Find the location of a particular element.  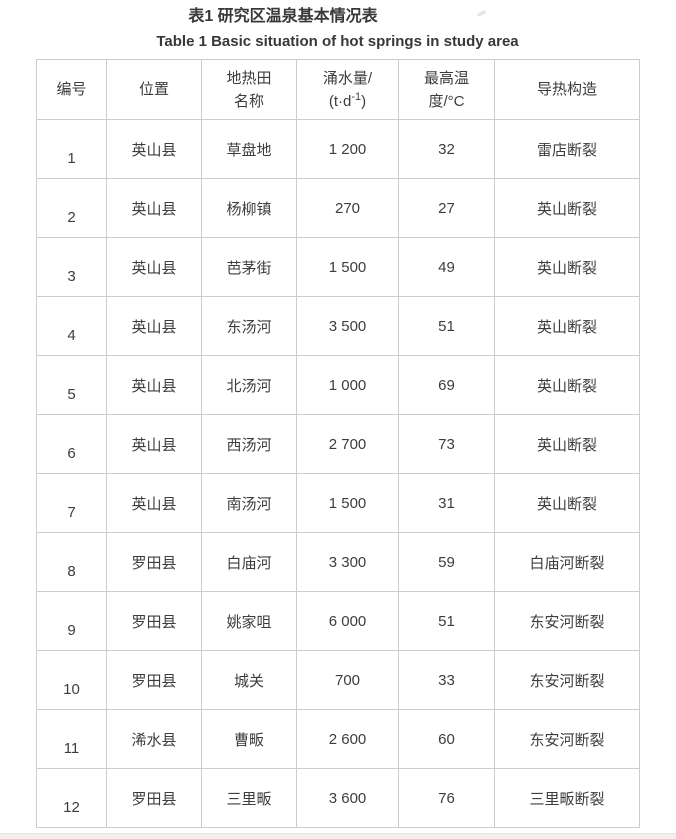

cell-no: 9 is located at coordinates (71, 621).